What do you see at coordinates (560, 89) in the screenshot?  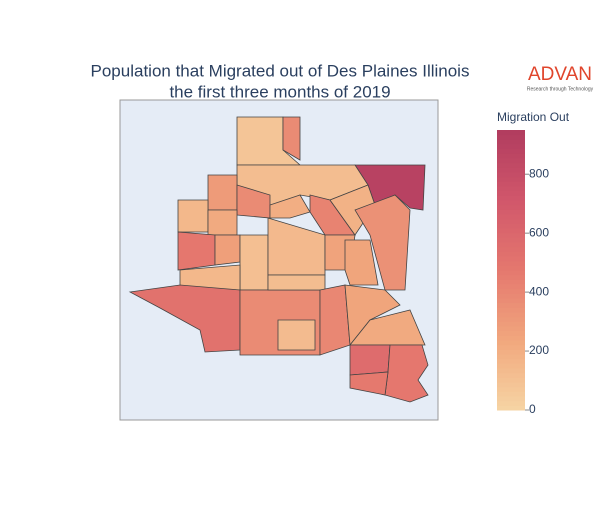 I see `logo-tagline: Research through Technology` at bounding box center [560, 89].